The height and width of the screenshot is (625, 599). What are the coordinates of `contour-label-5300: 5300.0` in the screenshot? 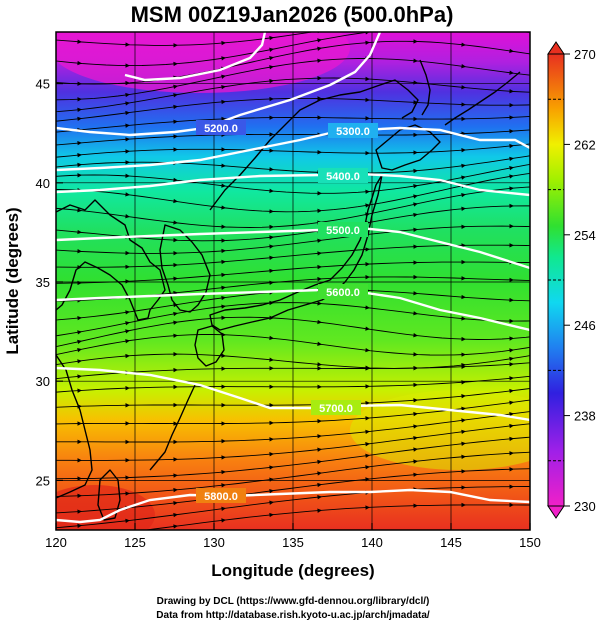 It's located at (353, 132).